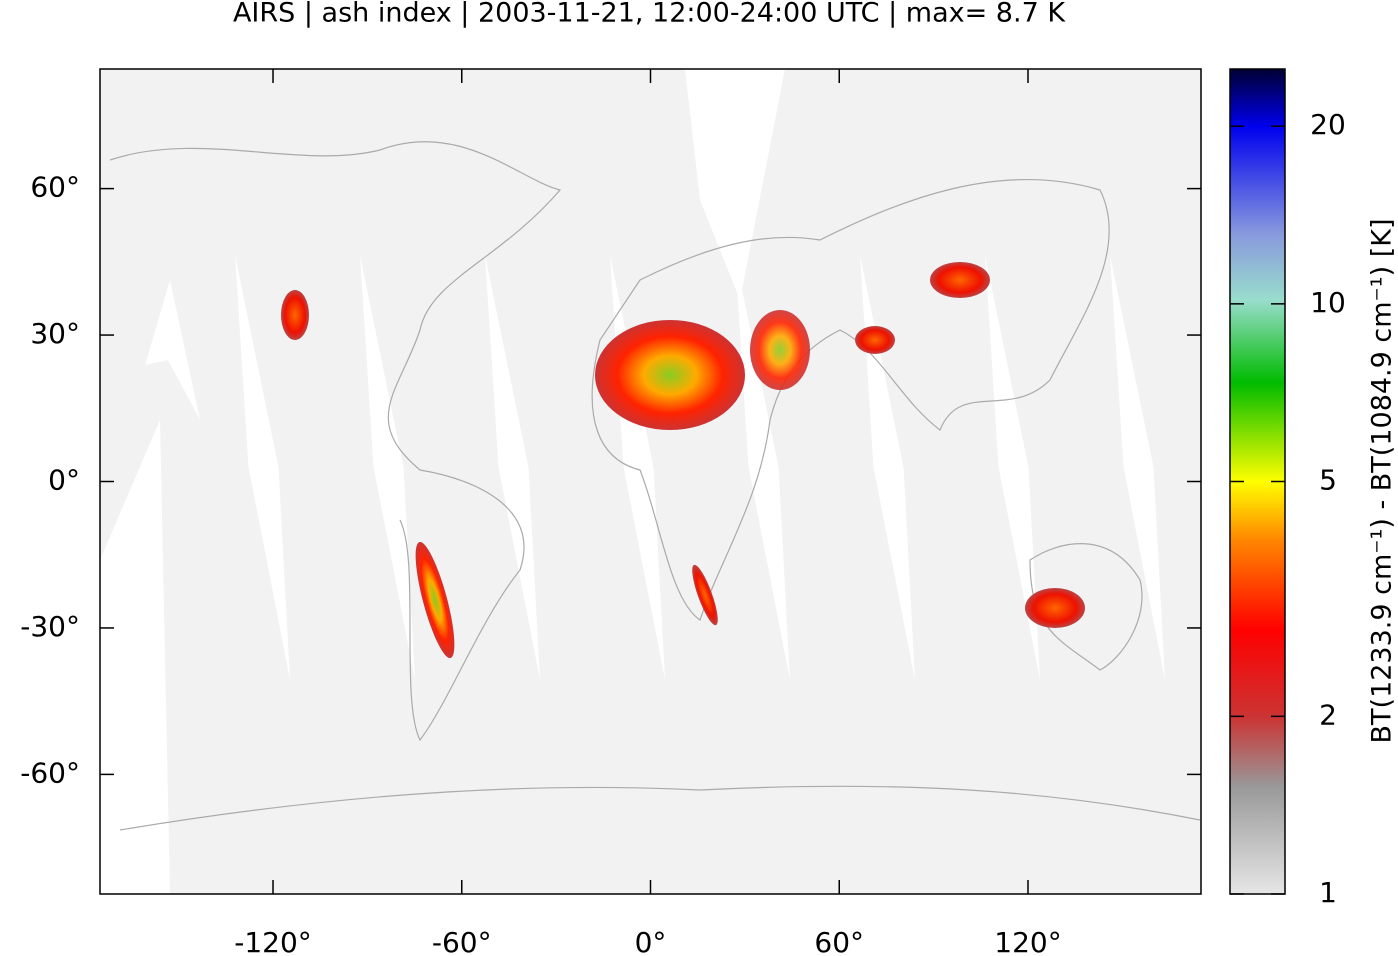 This screenshot has width=1398, height=956. I want to click on x-tick-label: -60°, so click(462, 941).